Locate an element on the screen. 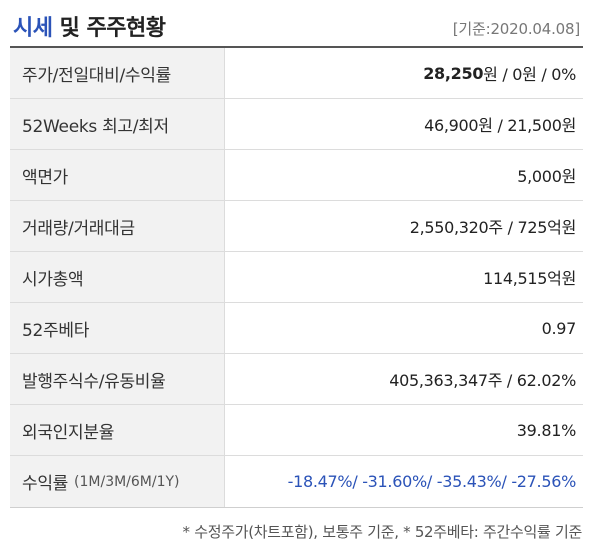  base-date: [기준:2020.04.08] is located at coordinates (516, 29).